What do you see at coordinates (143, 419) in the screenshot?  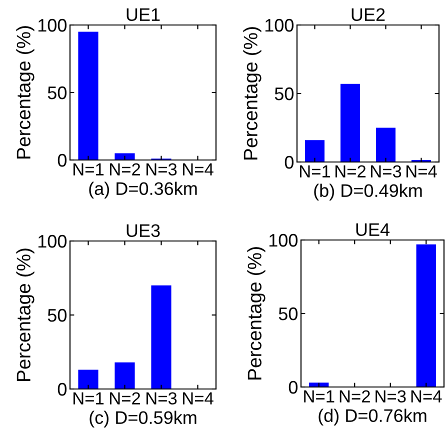 I see `x-axis-title: (c) D=0.59km` at bounding box center [143, 419].